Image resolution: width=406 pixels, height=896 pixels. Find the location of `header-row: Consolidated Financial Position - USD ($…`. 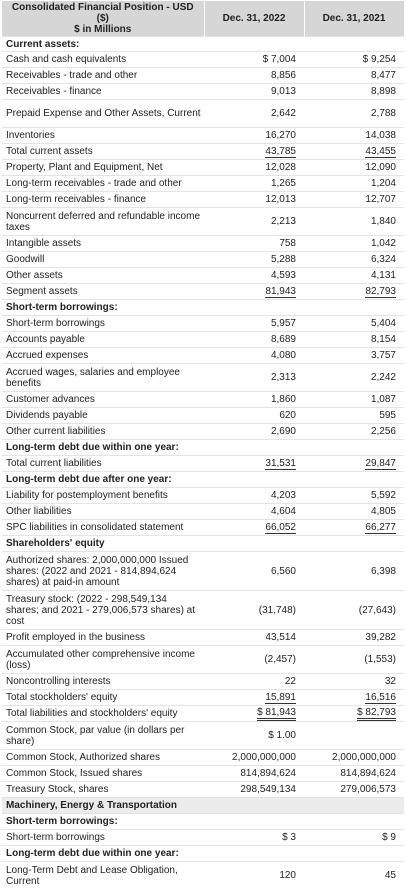

header-row: Consolidated Financial Position - USD ($… is located at coordinates (203, 19).